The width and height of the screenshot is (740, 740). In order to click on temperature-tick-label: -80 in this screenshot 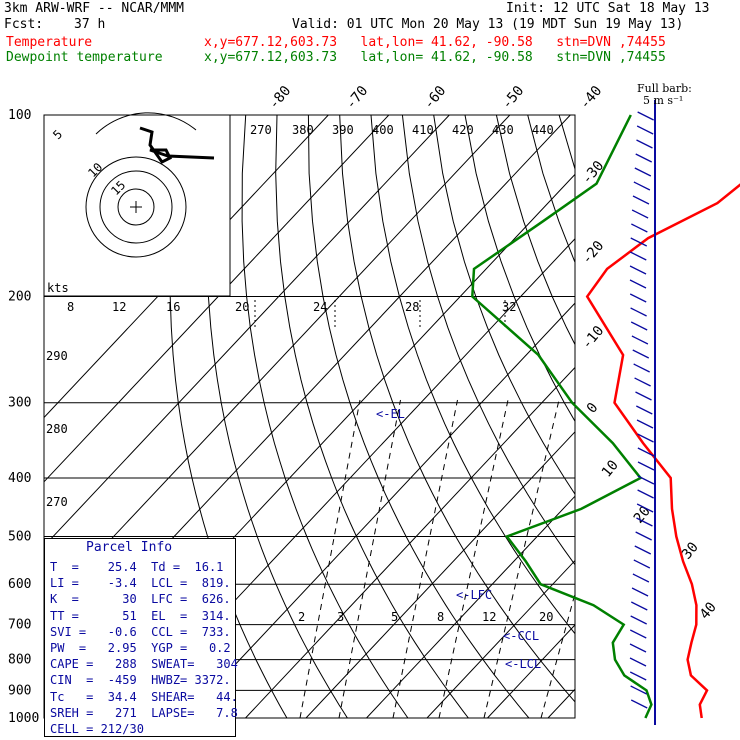, I will do `click(280, 98)`.